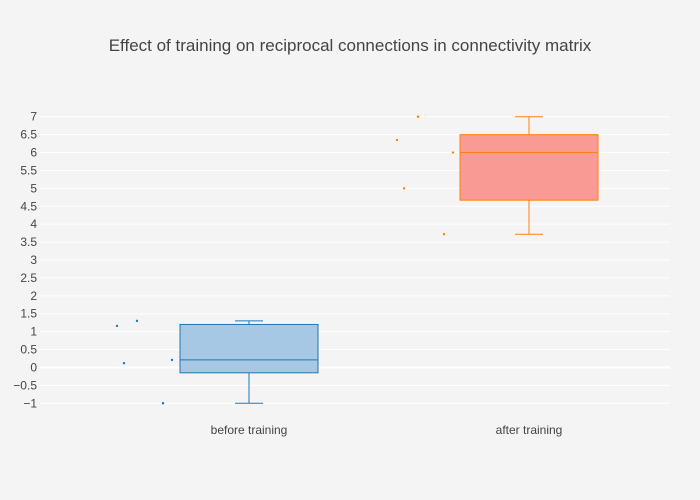 The height and width of the screenshot is (500, 700). What do you see at coordinates (28, 170) in the screenshot?
I see `y-tick-label: 5.5` at bounding box center [28, 170].